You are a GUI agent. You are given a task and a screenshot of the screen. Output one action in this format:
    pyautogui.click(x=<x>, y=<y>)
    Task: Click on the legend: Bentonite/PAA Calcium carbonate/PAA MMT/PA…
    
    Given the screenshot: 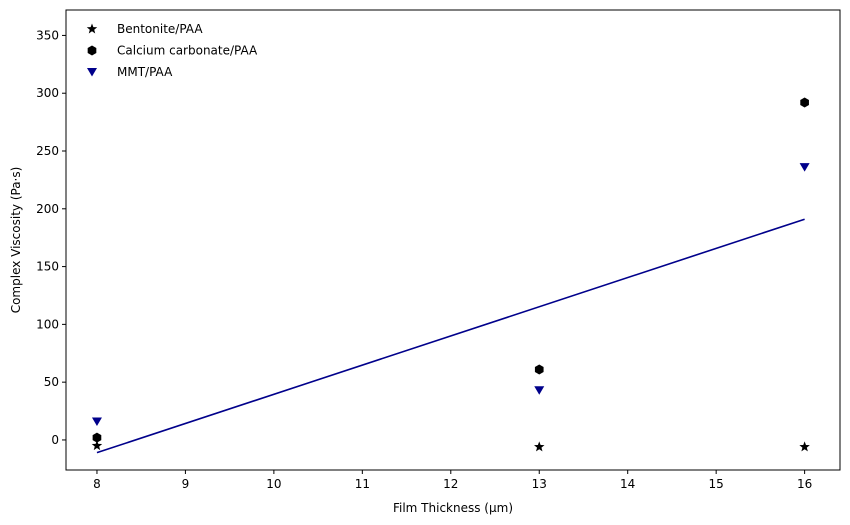 What is the action you would take?
    pyautogui.click(x=172, y=50)
    